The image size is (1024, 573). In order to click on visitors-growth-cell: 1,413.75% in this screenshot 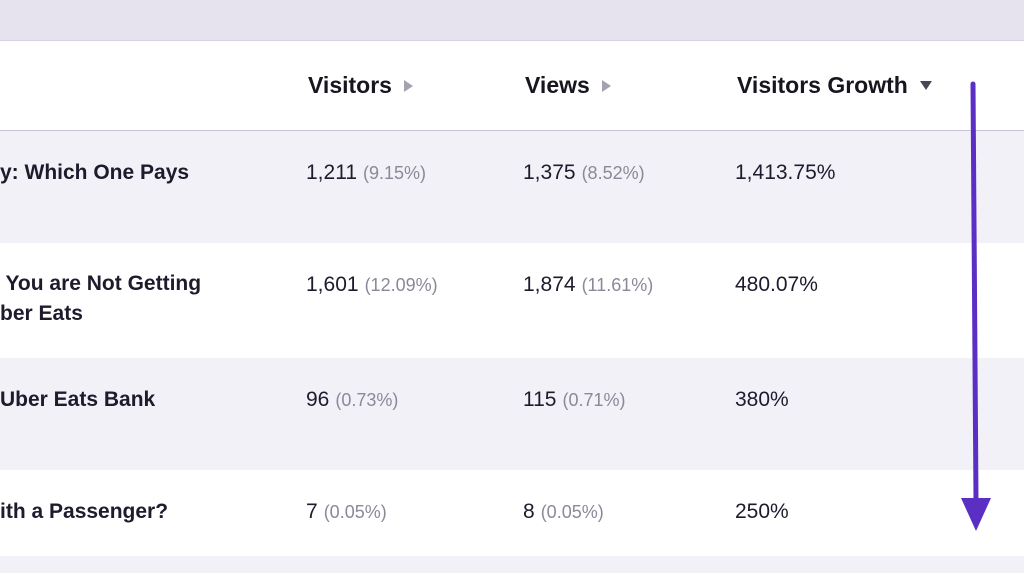, I will do `click(785, 172)`.